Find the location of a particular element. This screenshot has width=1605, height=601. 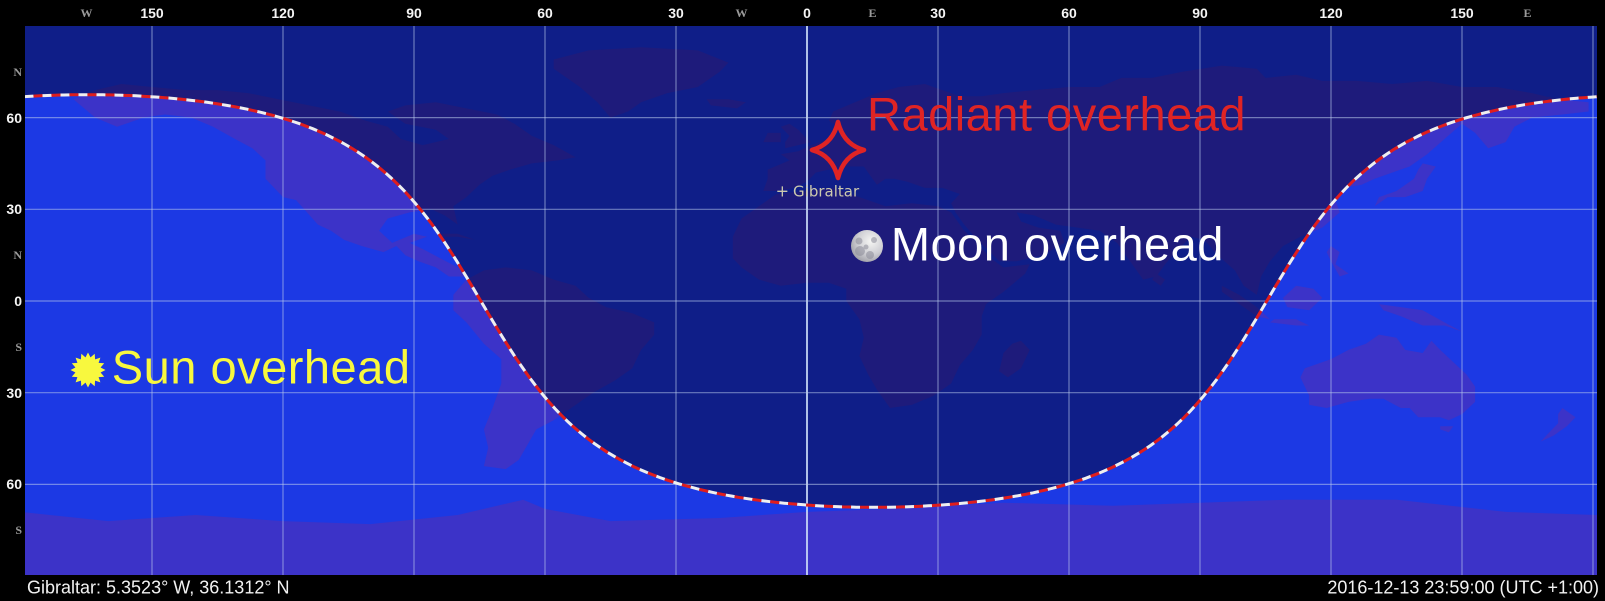

sun-overhead-label: Sun overhead is located at coordinates (261, 367).